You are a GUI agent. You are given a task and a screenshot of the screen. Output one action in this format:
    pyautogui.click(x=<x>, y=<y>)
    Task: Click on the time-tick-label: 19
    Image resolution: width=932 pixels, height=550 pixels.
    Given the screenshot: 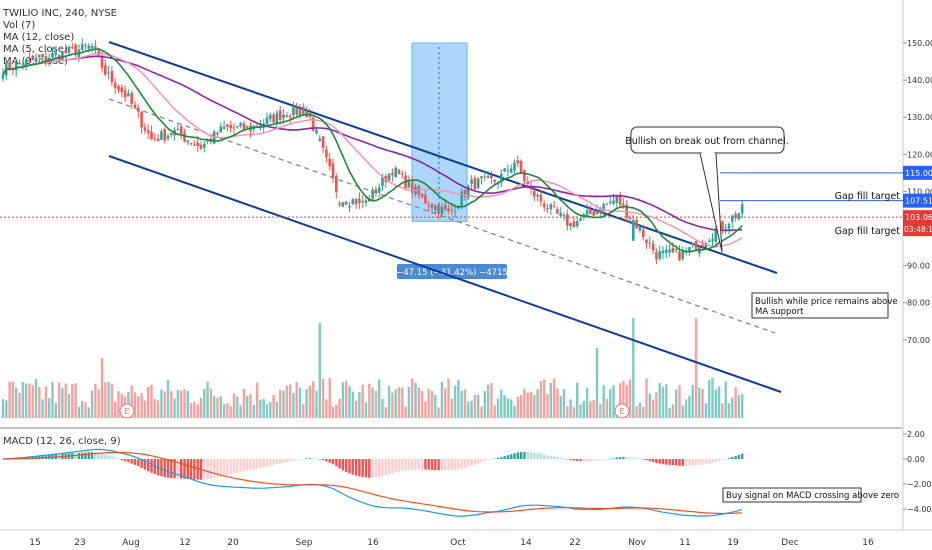 What is the action you would take?
    pyautogui.click(x=733, y=543)
    